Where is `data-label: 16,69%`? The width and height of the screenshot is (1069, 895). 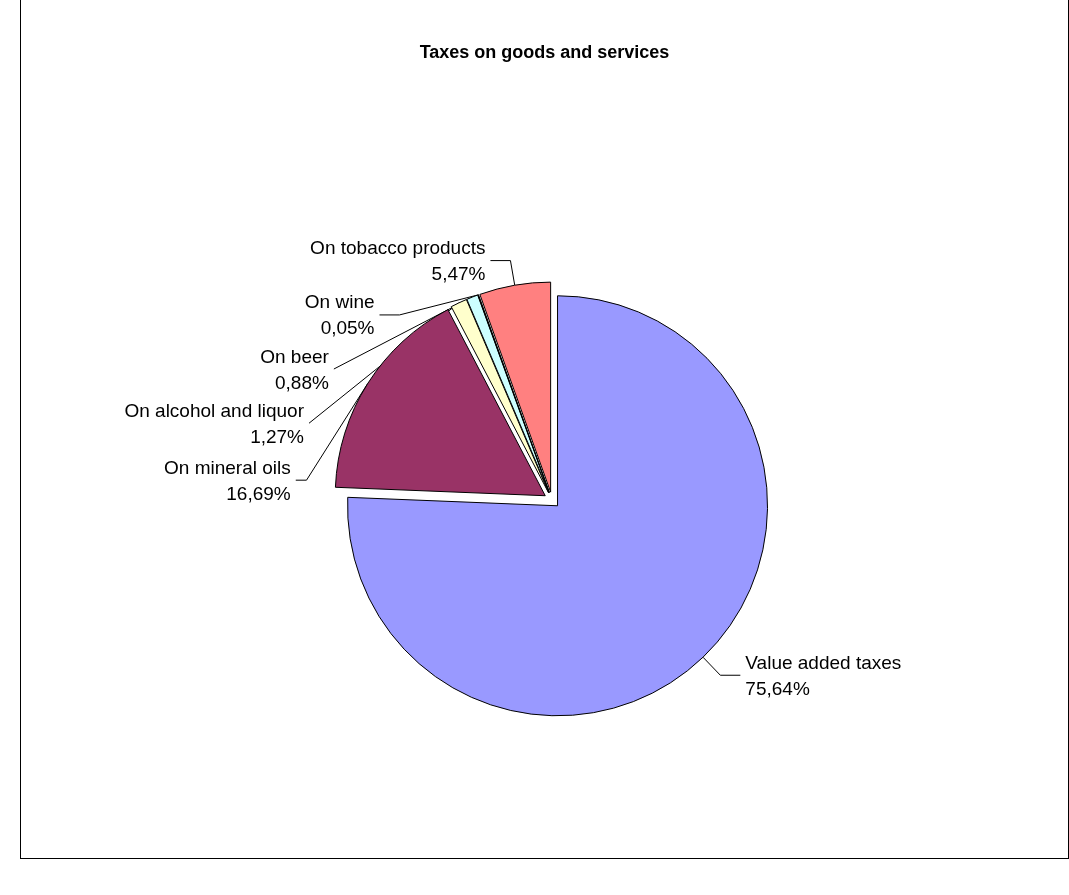
data-label: 16,69% is located at coordinates (258, 493).